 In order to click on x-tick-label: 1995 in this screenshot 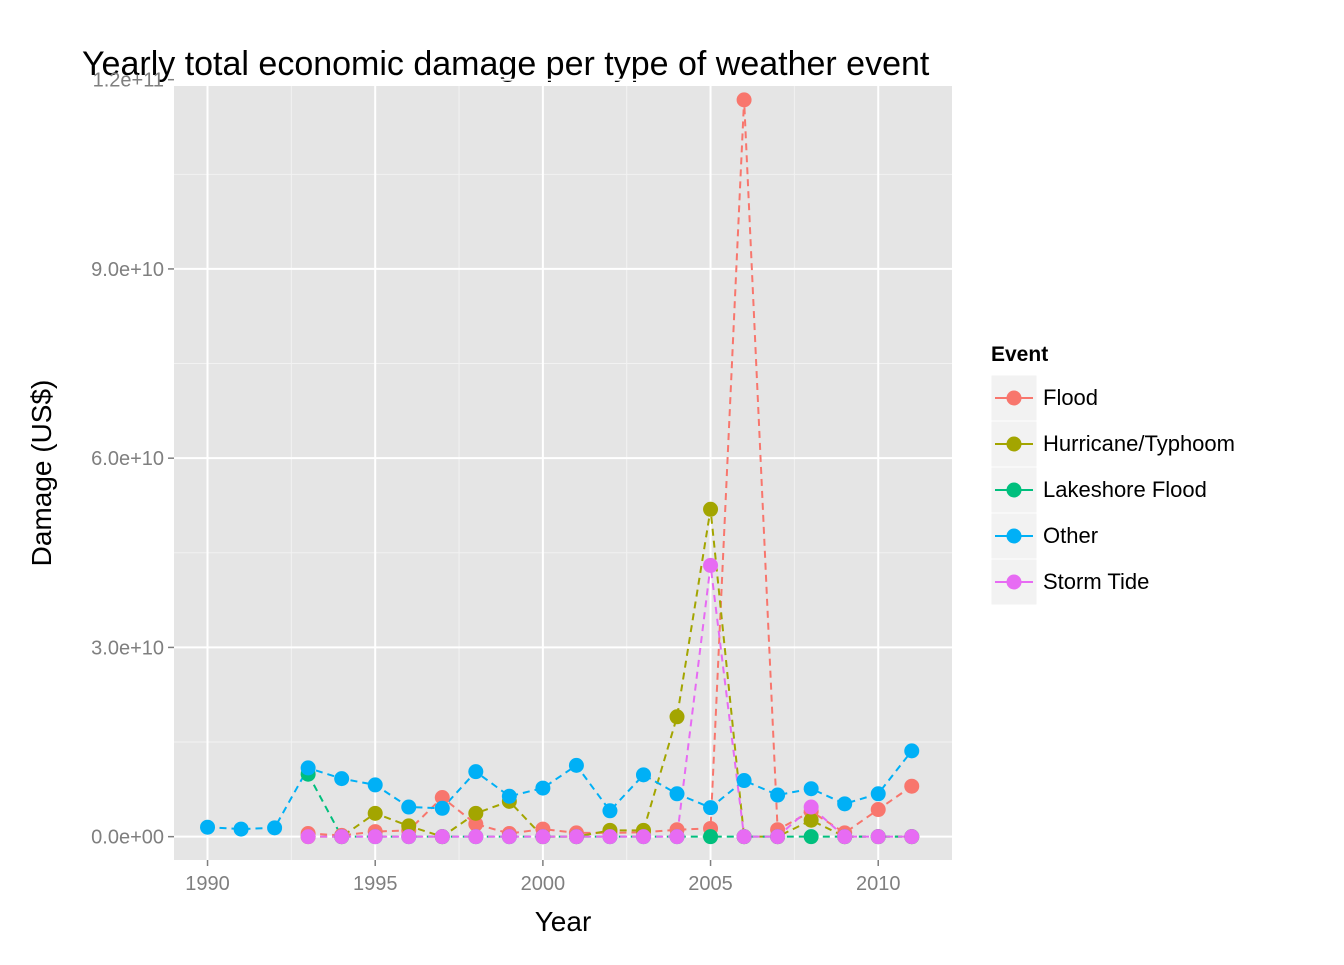, I will do `click(375, 884)`.